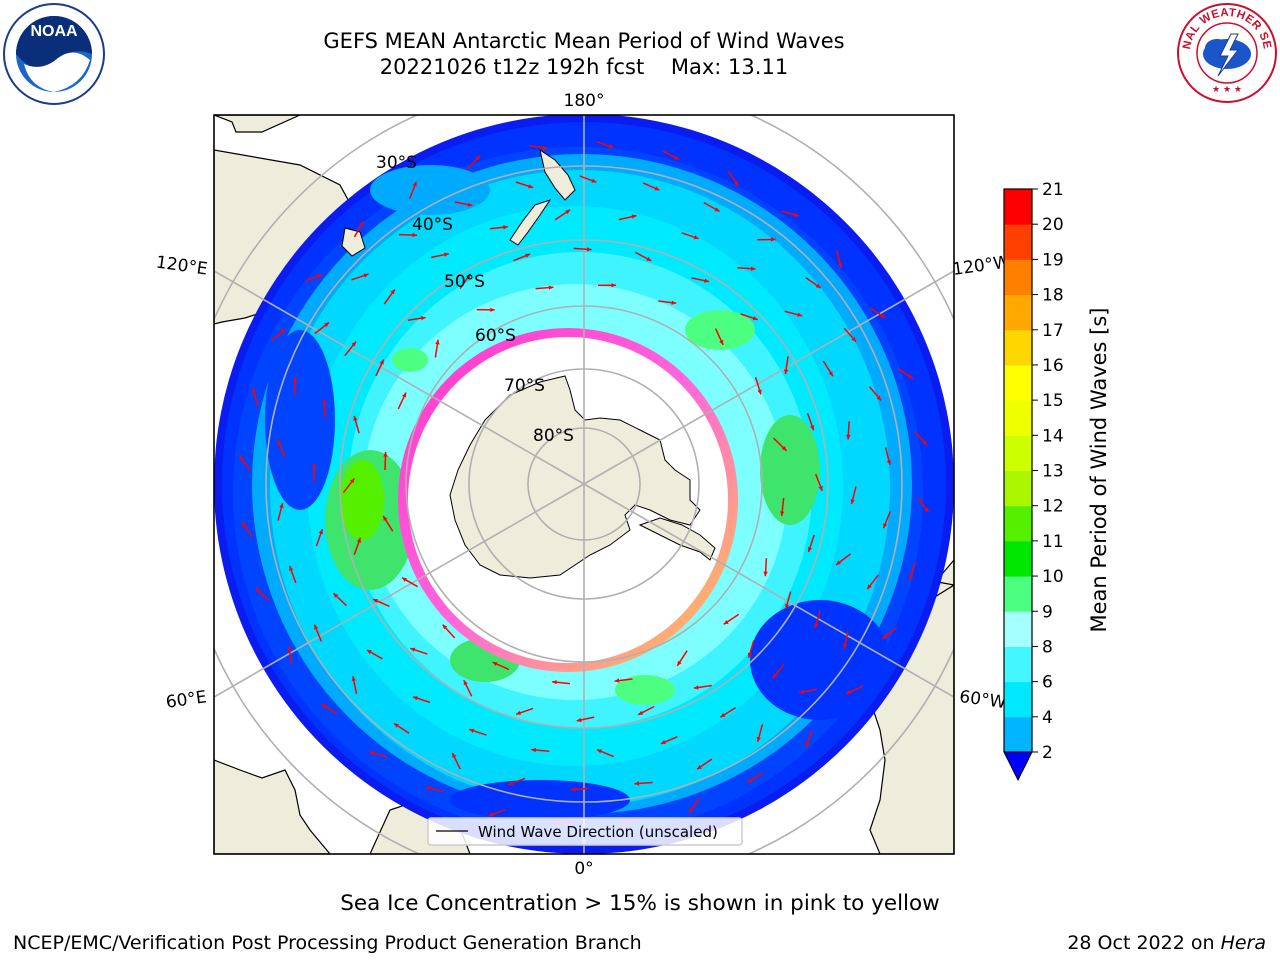 The image size is (1280, 960). I want to click on colorbar-extend-arrow, so click(1018, 766).